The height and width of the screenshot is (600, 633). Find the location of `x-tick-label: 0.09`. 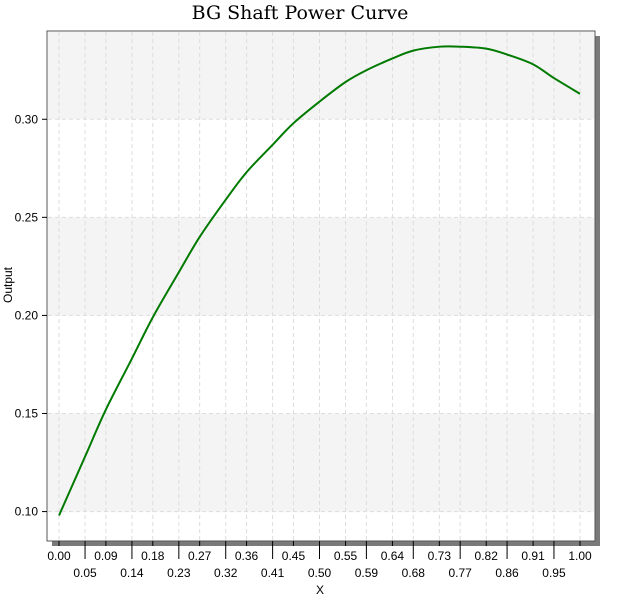

x-tick-label: 0.09 is located at coordinates (106, 556).